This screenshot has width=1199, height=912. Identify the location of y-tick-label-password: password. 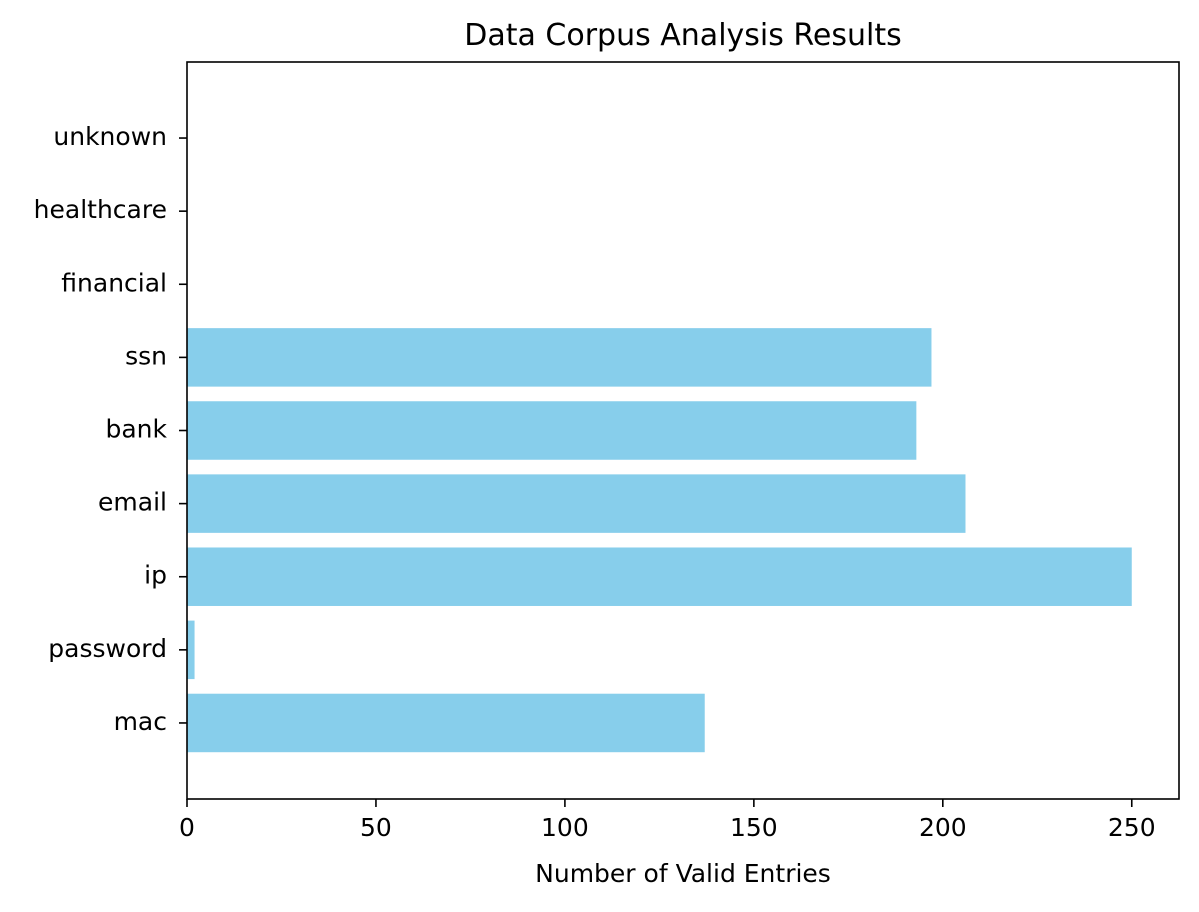
(107, 648).